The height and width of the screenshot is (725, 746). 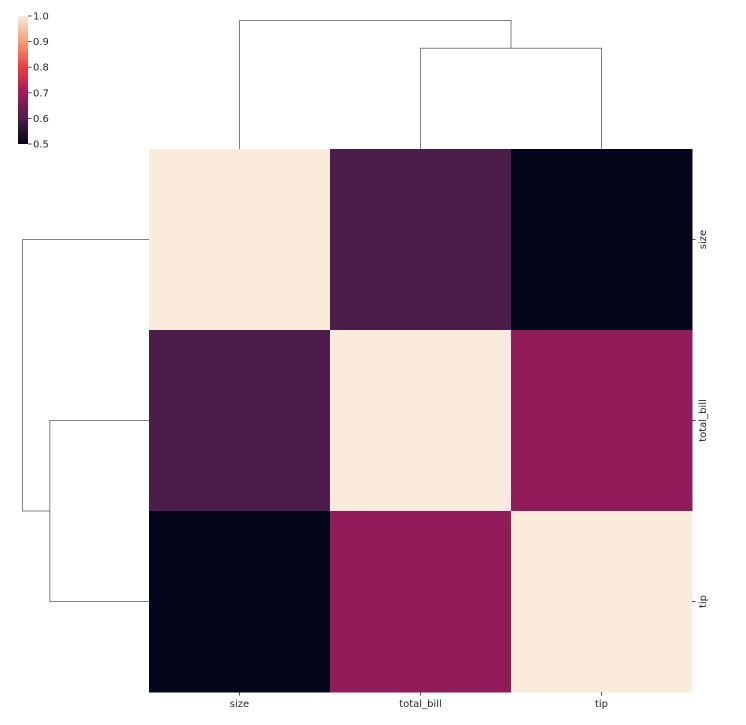 What do you see at coordinates (41, 93) in the screenshot?
I see `colorbar-tick-label: 0.7` at bounding box center [41, 93].